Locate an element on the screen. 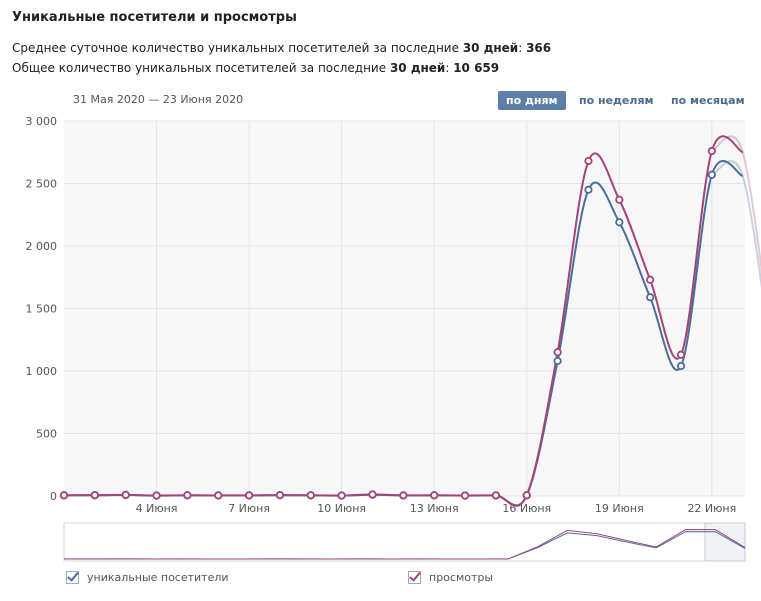  navigator-selection is located at coordinates (725, 542).